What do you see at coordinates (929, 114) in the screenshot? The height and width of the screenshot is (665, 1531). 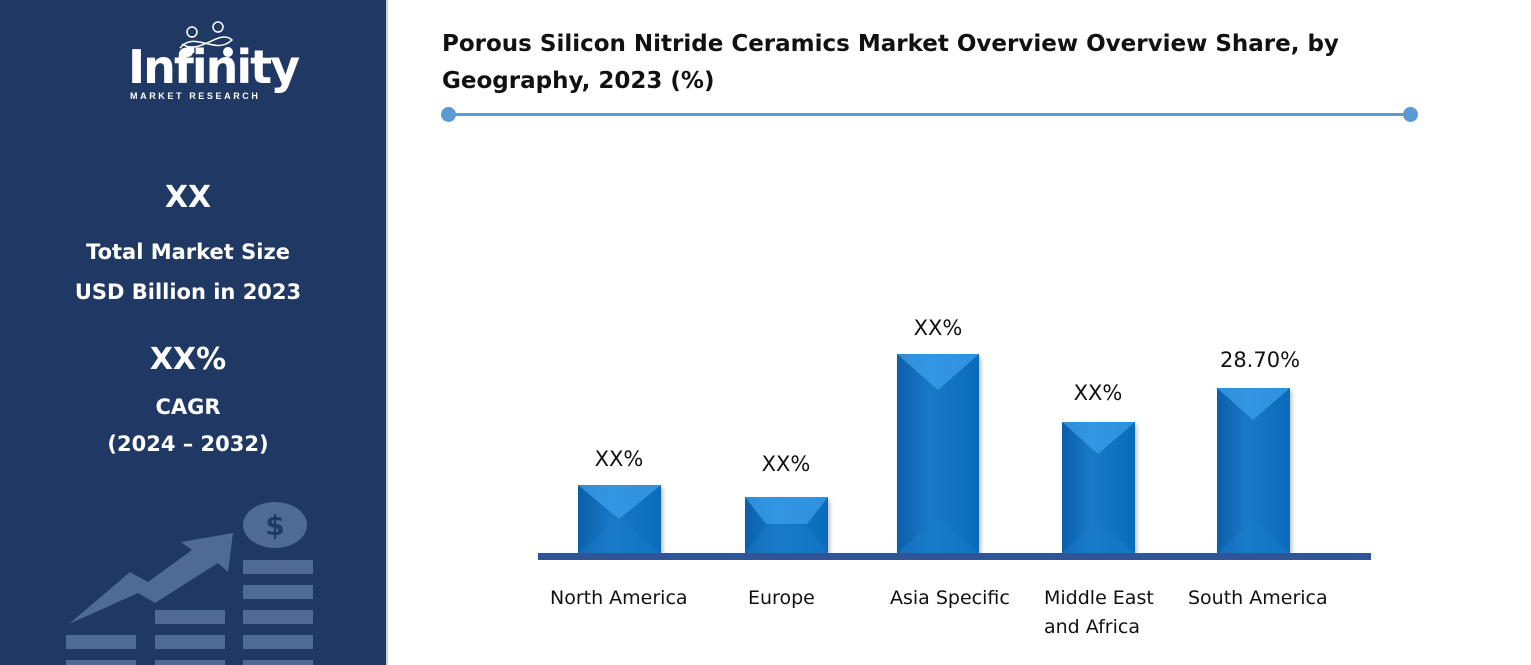 I see `title-rule` at bounding box center [929, 114].